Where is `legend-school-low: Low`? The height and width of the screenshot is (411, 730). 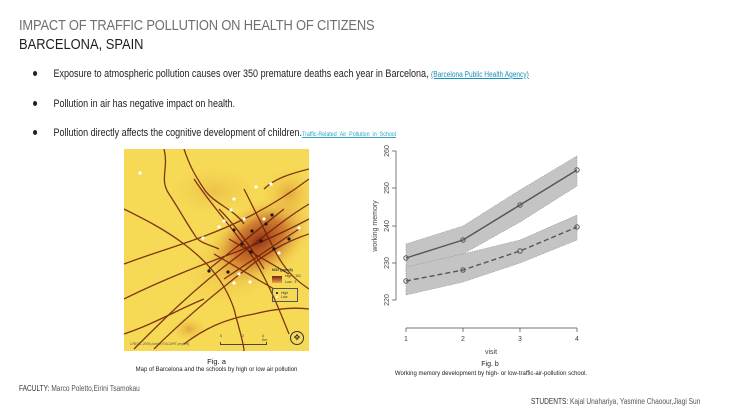
legend-school-low: Low is located at coordinates (284, 297).